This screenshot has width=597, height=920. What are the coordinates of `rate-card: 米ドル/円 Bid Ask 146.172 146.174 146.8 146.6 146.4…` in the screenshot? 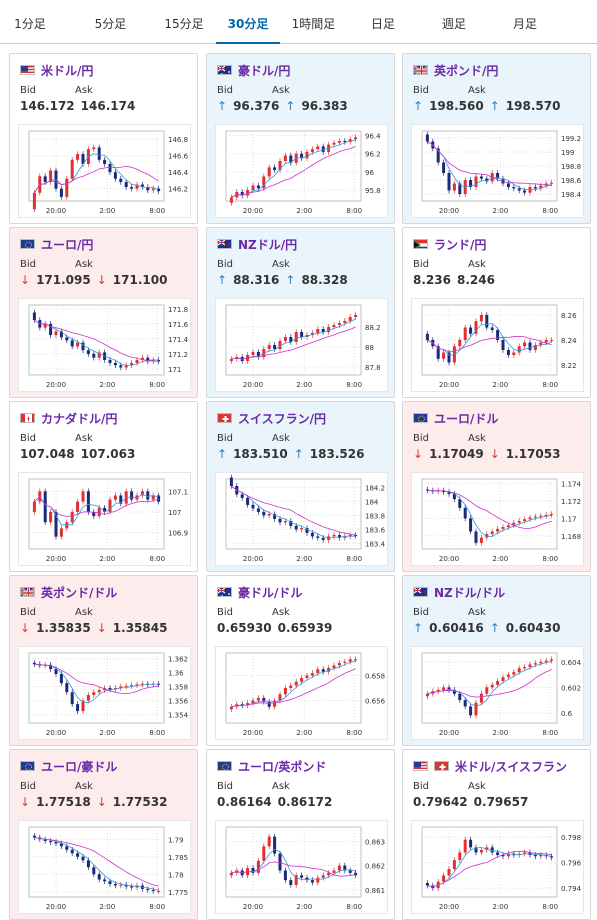 It's located at (103, 138).